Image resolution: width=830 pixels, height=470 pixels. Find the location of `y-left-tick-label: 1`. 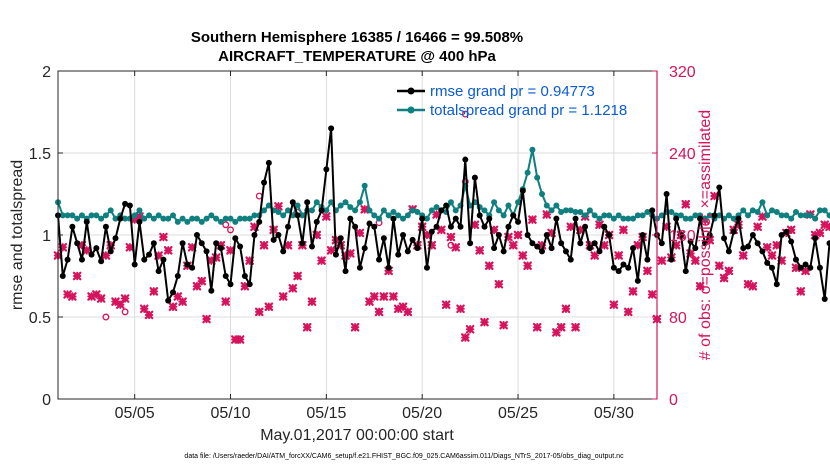

y-left-tick-label: 1 is located at coordinates (46, 236).